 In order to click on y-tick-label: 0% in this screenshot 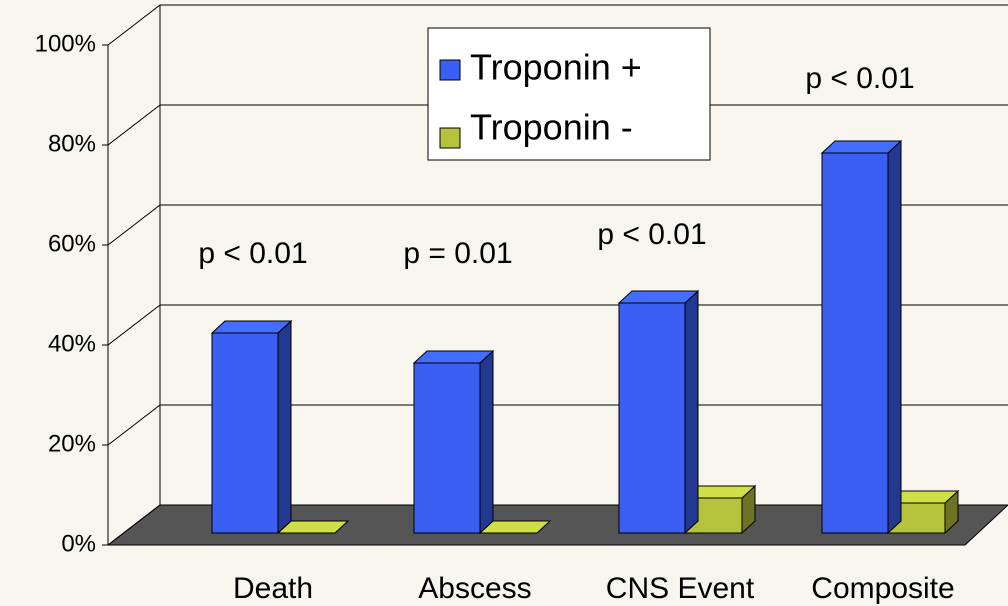, I will do `click(78, 543)`.